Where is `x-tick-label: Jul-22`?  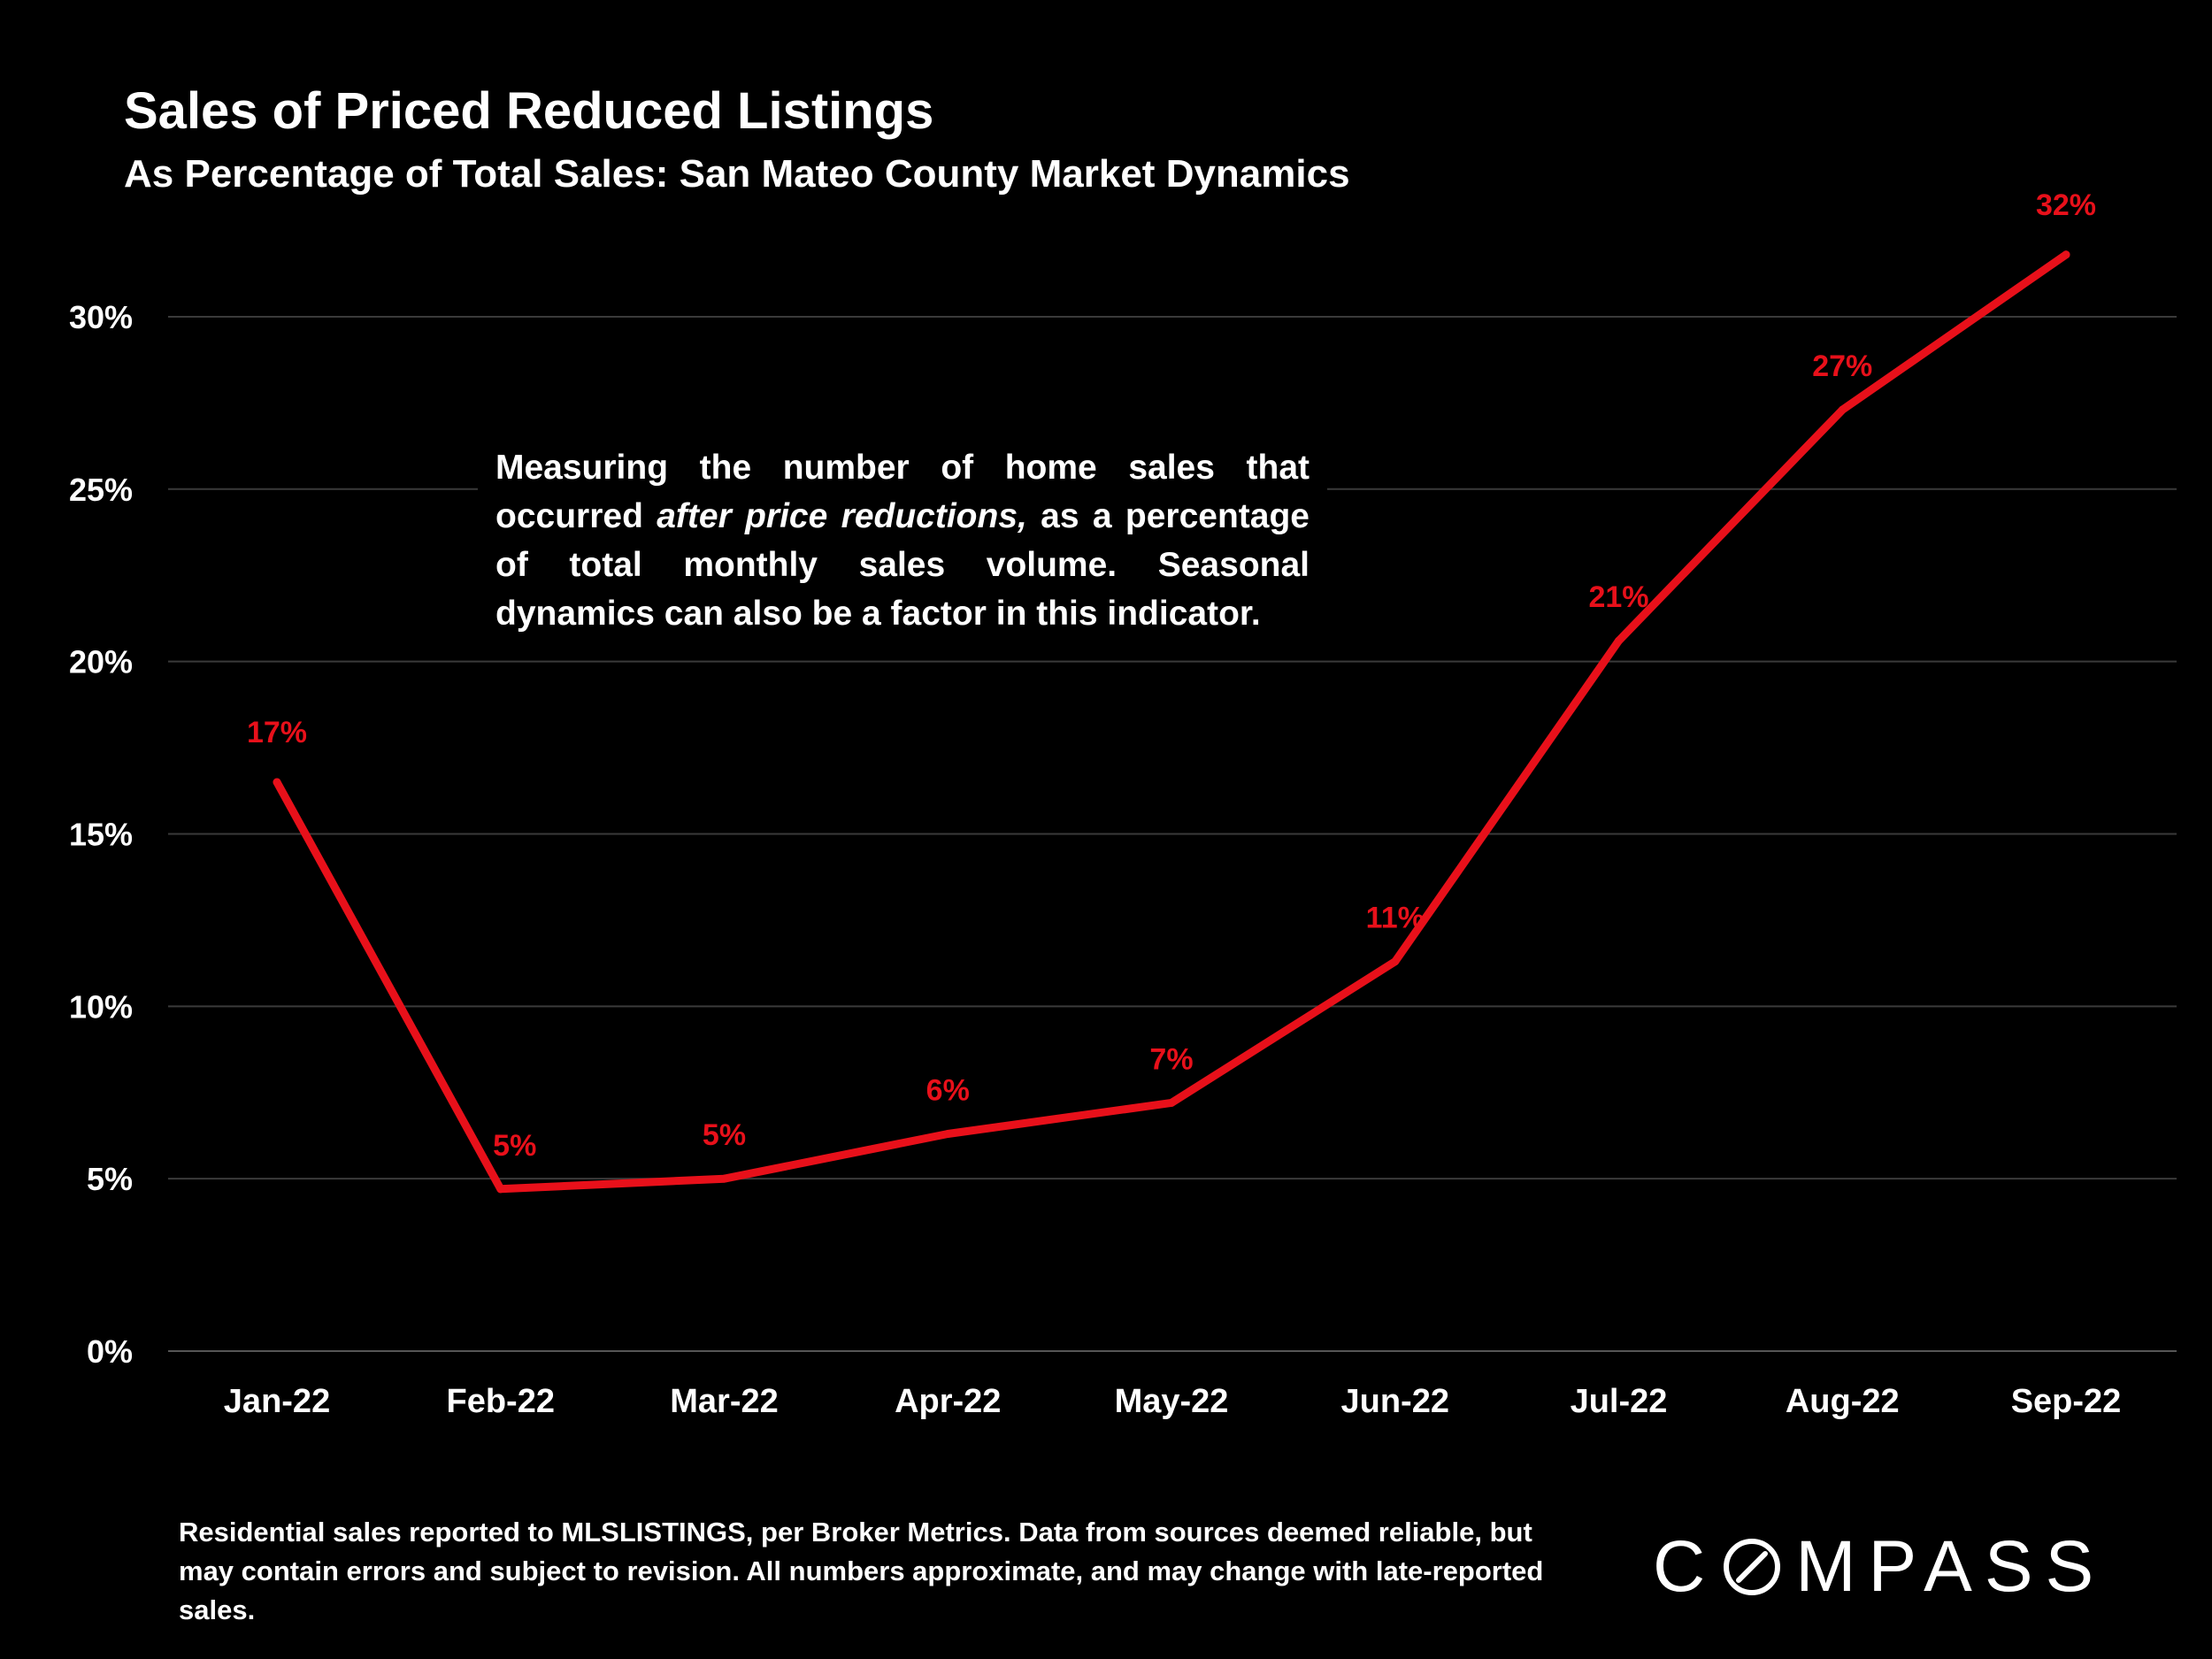 x-tick-label: Jul-22 is located at coordinates (1620, 1401).